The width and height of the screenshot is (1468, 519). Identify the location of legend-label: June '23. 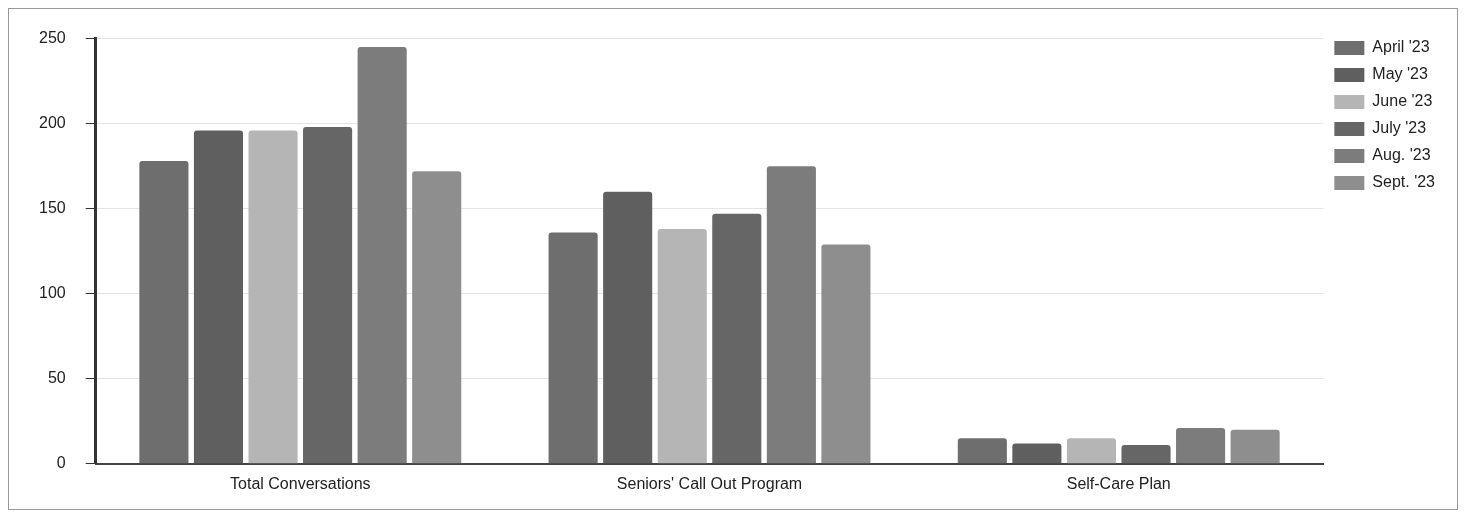
(1402, 101).